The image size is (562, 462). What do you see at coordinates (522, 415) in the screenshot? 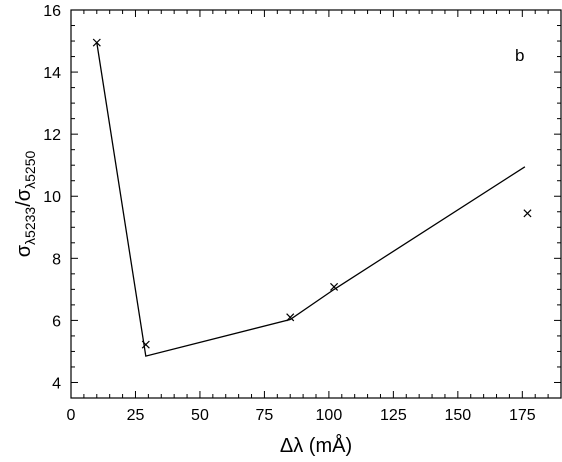
I see `x-tick-label: 175` at bounding box center [522, 415].